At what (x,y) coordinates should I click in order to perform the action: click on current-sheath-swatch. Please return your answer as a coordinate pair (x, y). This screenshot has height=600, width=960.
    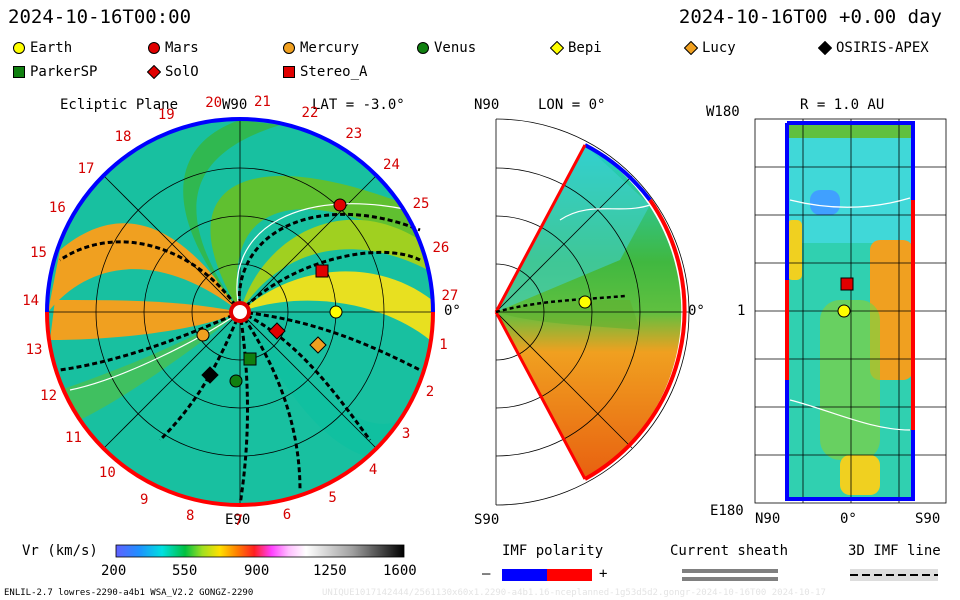
    Looking at the image, I should click on (730, 571).